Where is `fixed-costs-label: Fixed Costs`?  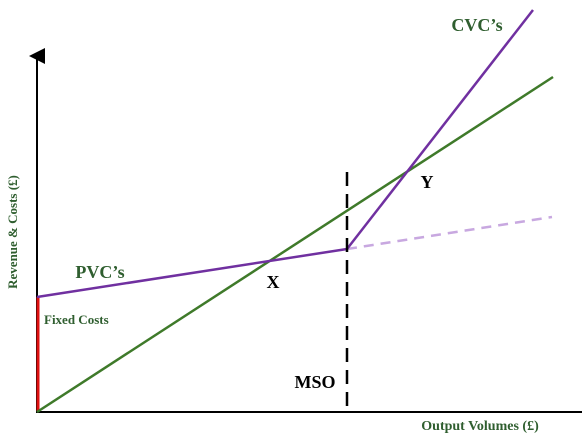 fixed-costs-label: Fixed Costs is located at coordinates (76, 319).